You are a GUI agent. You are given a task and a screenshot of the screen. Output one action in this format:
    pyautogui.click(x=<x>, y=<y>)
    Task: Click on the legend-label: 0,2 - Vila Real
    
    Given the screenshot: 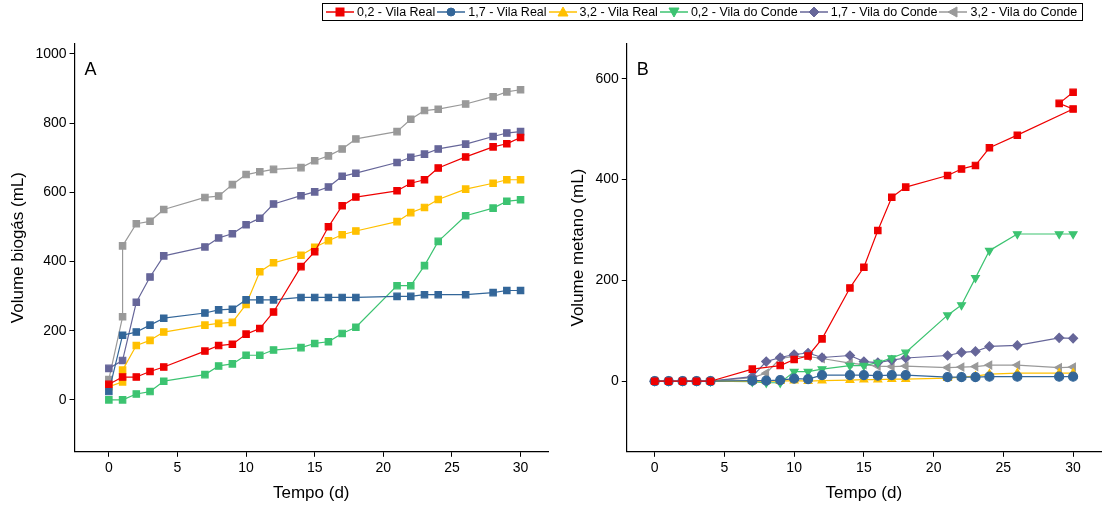 What is the action you would take?
    pyautogui.click(x=396, y=12)
    